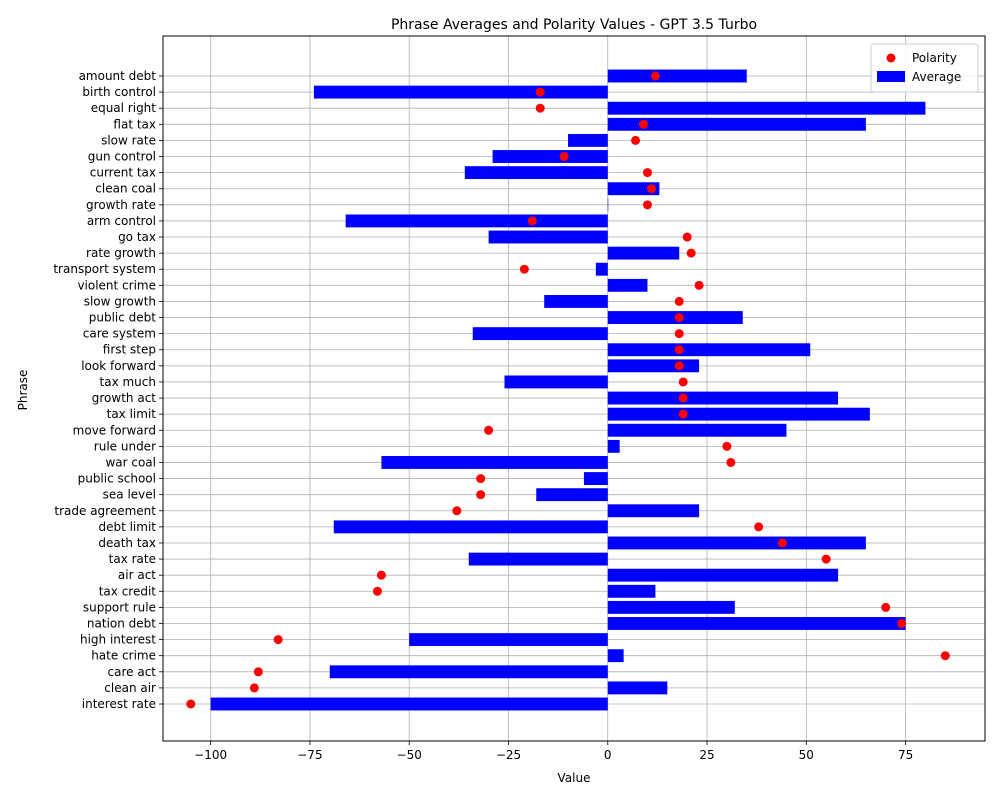 The height and width of the screenshot is (800, 1000). Describe the element at coordinates (508, 755) in the screenshot. I see `x-tick-label: −25` at that location.